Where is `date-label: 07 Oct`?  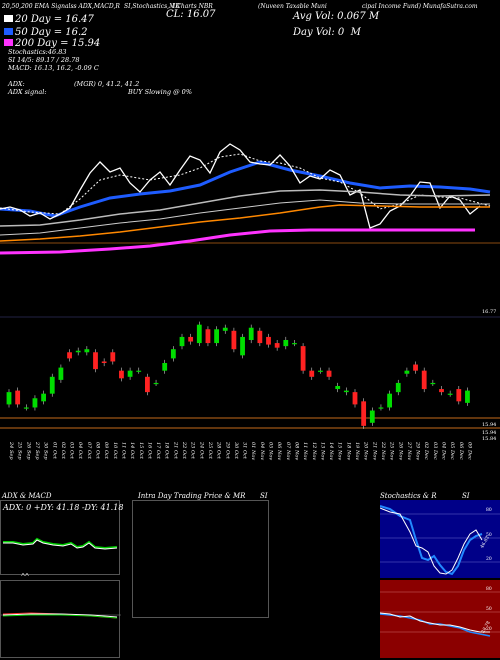 date-label: 07 Oct is located at coordinates (89, 451).